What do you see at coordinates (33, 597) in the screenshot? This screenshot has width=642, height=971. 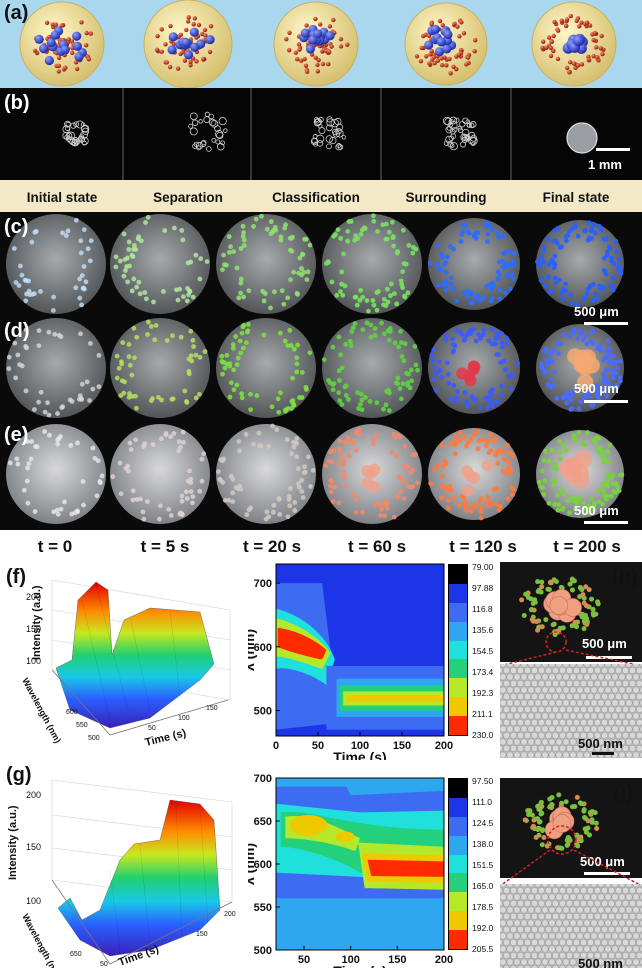 I see `surface-f-ztick-200: 200` at bounding box center [33, 597].